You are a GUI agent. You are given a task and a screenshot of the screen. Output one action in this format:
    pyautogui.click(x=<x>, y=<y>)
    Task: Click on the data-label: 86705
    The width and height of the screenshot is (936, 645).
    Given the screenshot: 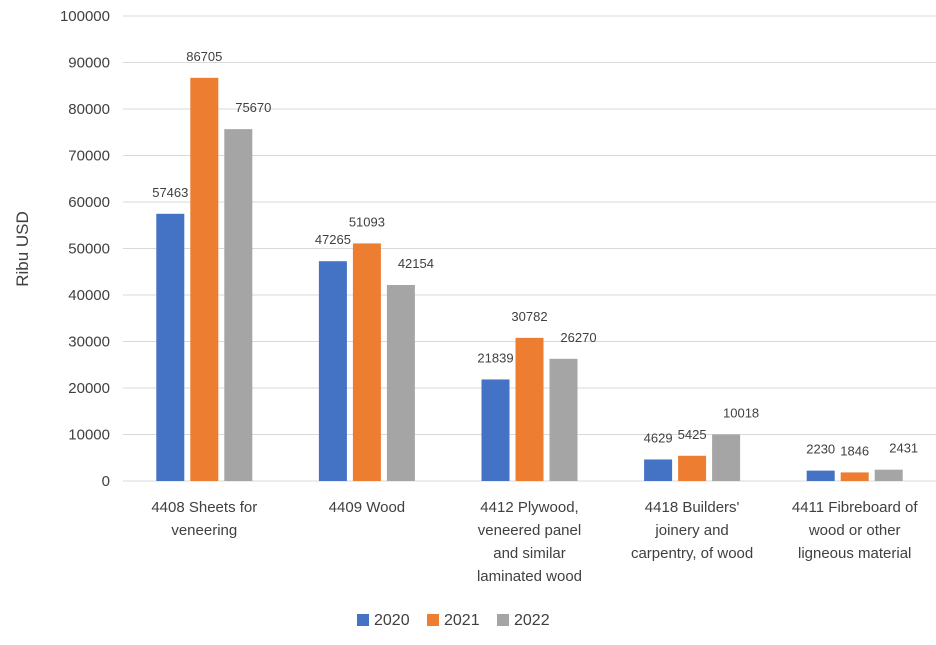 What is the action you would take?
    pyautogui.click(x=204, y=56)
    